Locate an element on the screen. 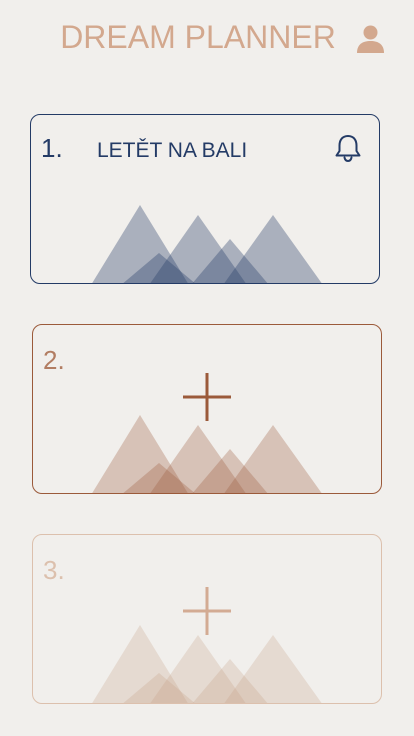 This screenshot has width=414, height=736. header: DREAM PLANNER is located at coordinates (207, 40).